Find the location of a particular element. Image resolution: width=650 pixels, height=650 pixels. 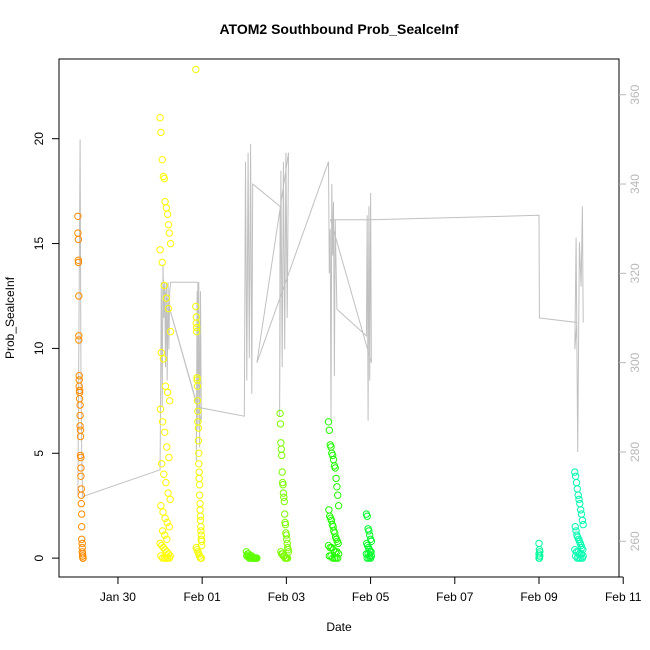

y-axis-label: Prob_SealceInf is located at coordinates (10, 317).